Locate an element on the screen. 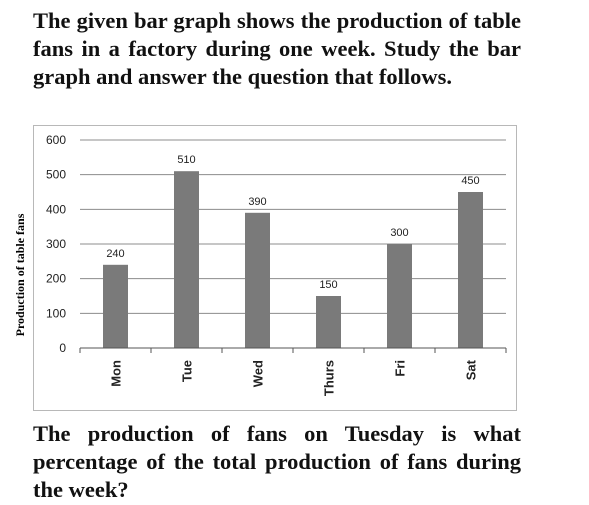 The height and width of the screenshot is (505, 589). data-label-fri: 300 is located at coordinates (399, 233).